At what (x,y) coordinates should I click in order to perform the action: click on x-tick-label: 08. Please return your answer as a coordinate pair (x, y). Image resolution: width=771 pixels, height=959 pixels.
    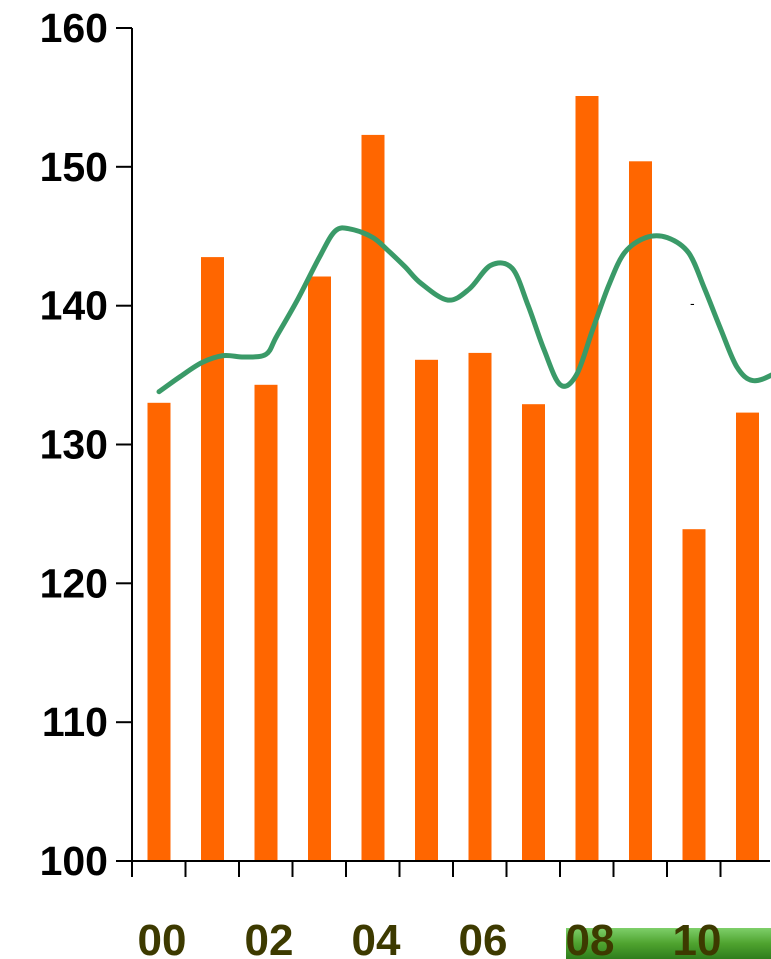
    Looking at the image, I should click on (590, 937).